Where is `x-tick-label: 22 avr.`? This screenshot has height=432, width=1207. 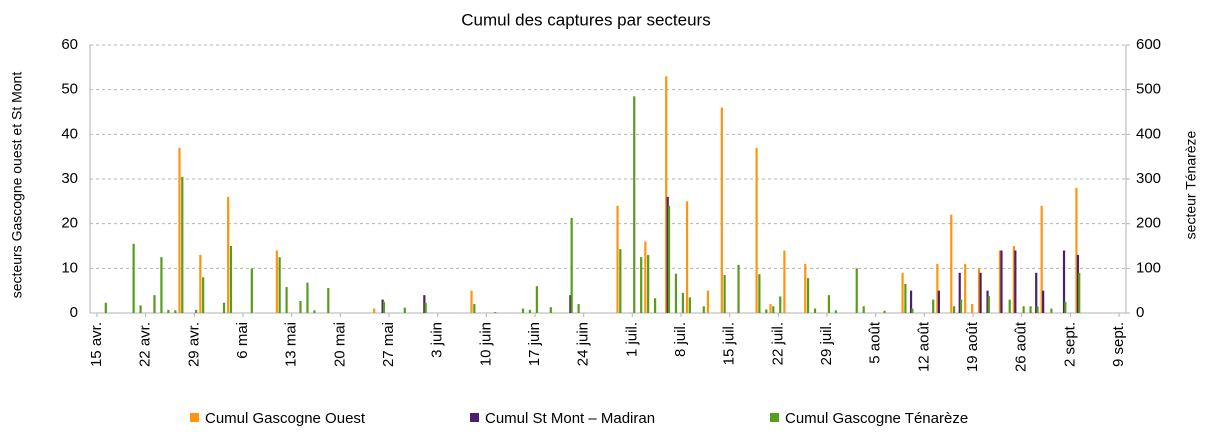 x-tick-label: 22 avr. is located at coordinates (145, 344).